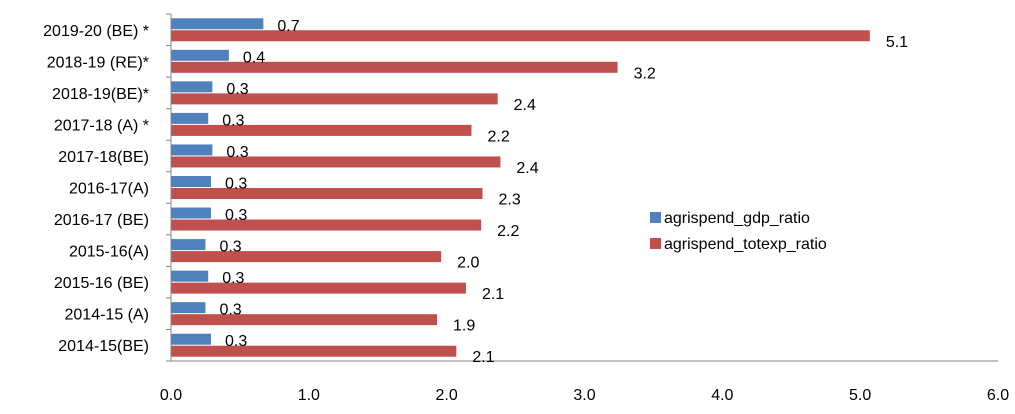 The image size is (1015, 414). Describe the element at coordinates (100, 94) in the screenshot. I see `category-label: 2018-19(BE)*` at that location.